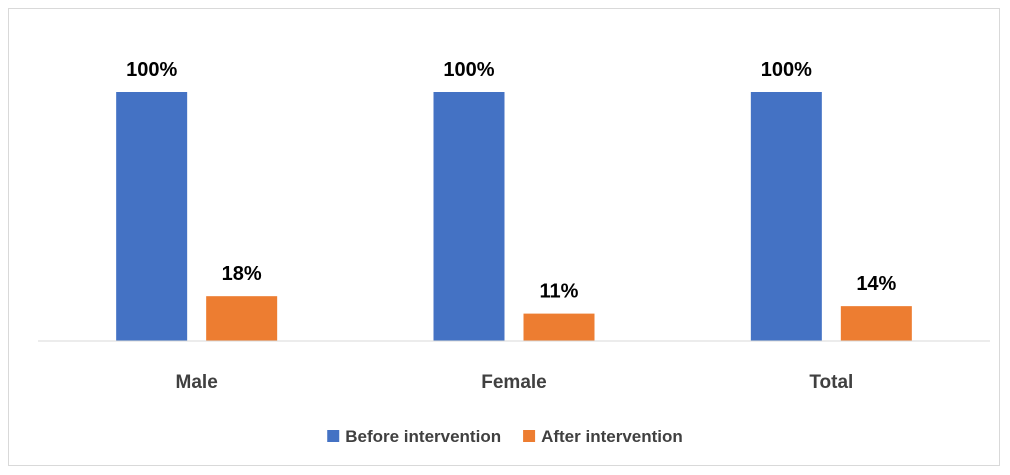 The image size is (1010, 475). What do you see at coordinates (559, 292) in the screenshot?
I see `data-label: 11%` at bounding box center [559, 292].